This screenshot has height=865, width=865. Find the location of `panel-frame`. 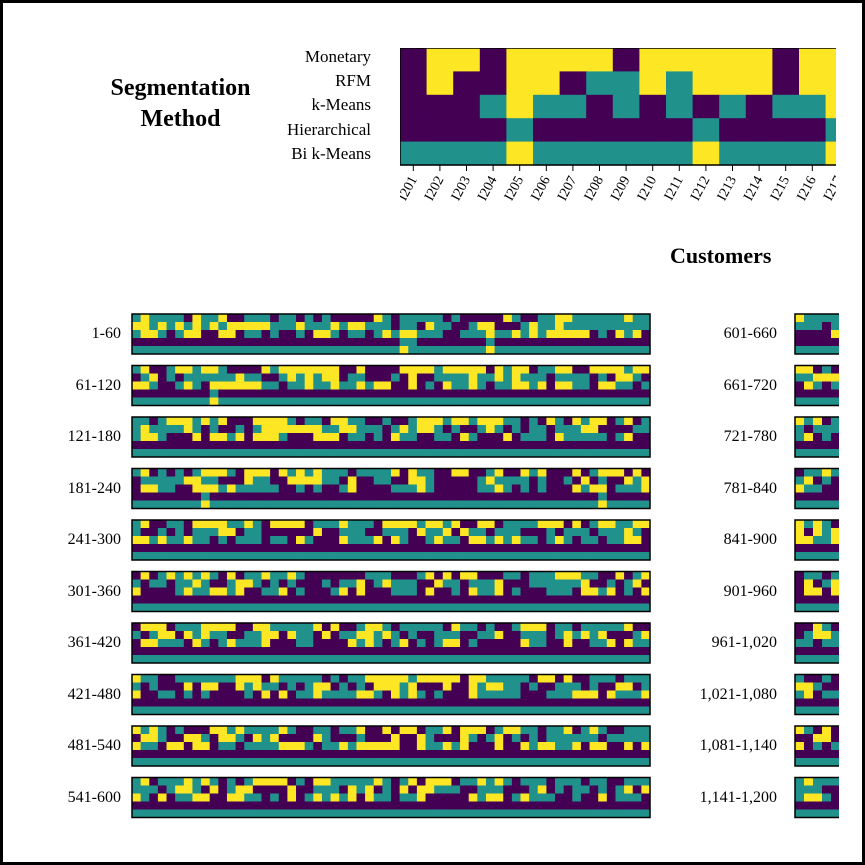

panel-frame is located at coordinates (391, 437).